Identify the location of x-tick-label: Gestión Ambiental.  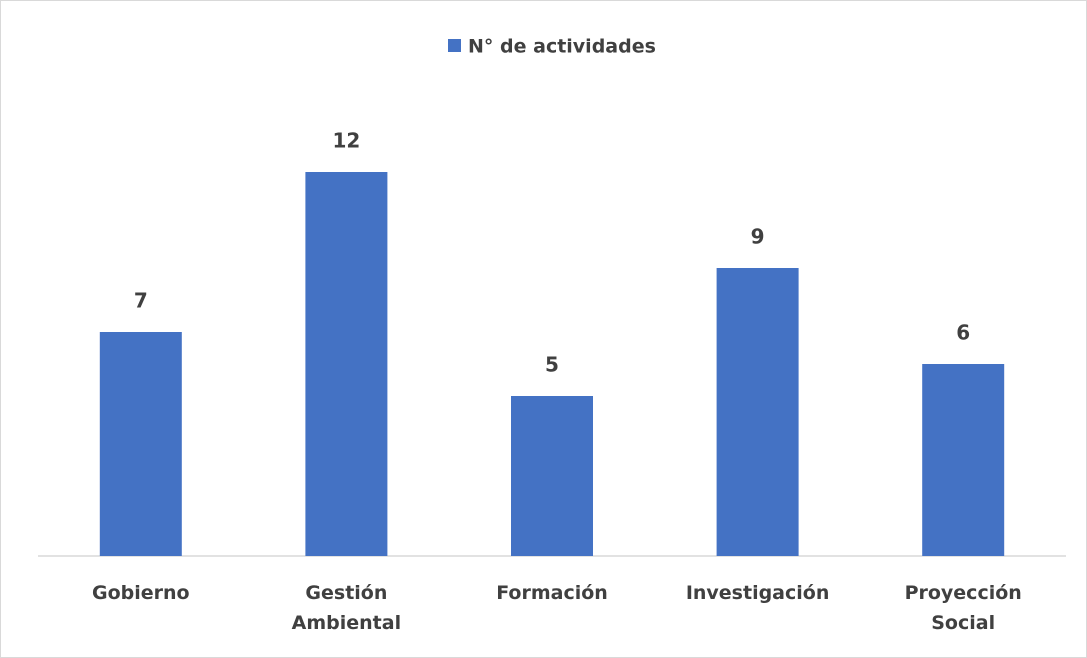
(346, 608).